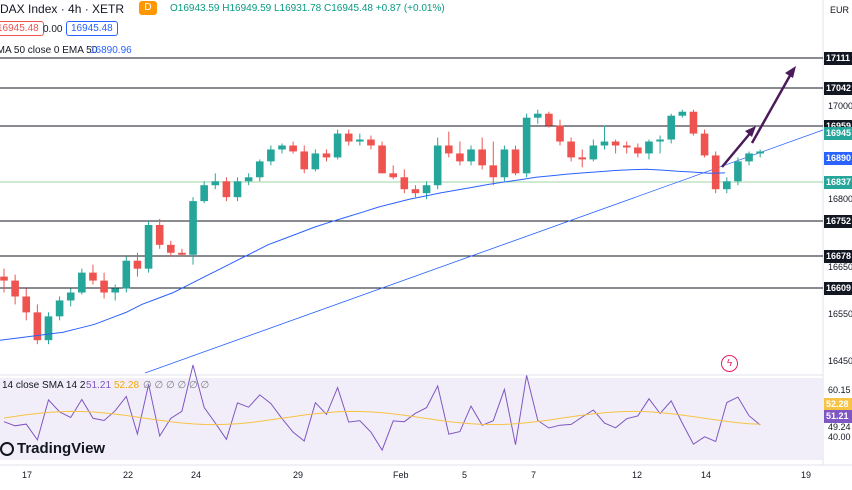  I want to click on spread-value: 0.00, so click(53, 29).